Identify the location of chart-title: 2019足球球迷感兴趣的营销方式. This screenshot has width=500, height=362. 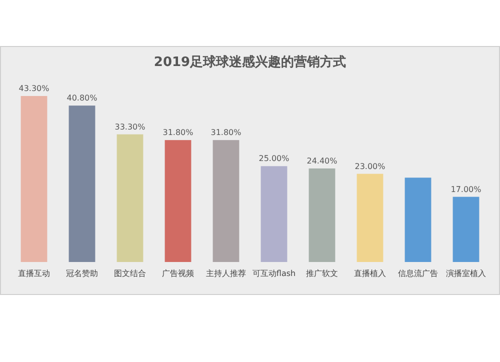
(250, 62).